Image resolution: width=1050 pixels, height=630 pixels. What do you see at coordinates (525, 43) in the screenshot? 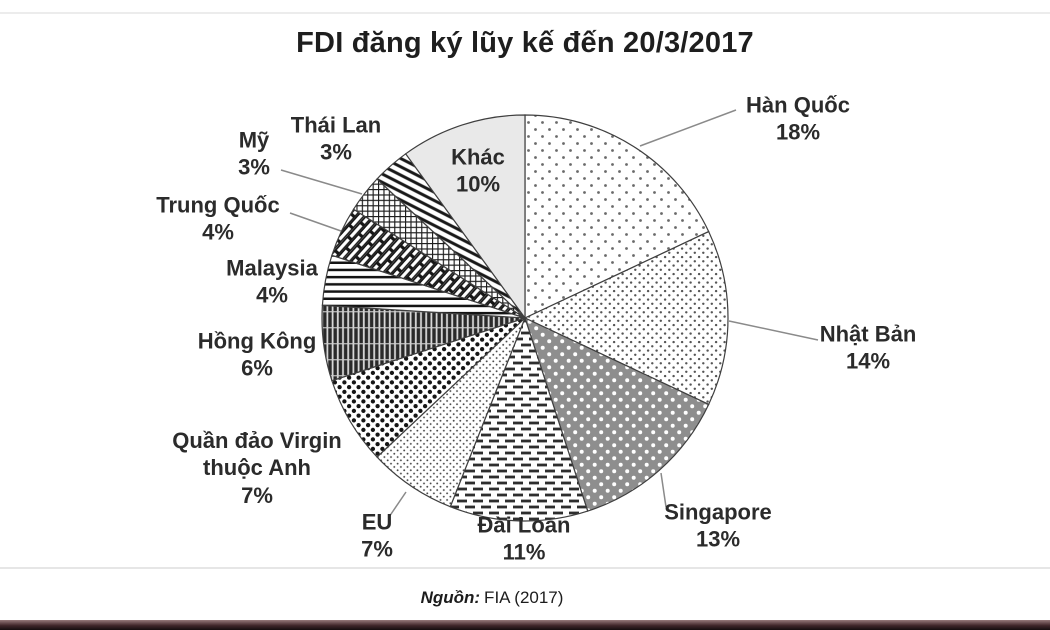
I see `chart-title: FDI đăng ký lũy kế đến 20/3/2017` at bounding box center [525, 43].